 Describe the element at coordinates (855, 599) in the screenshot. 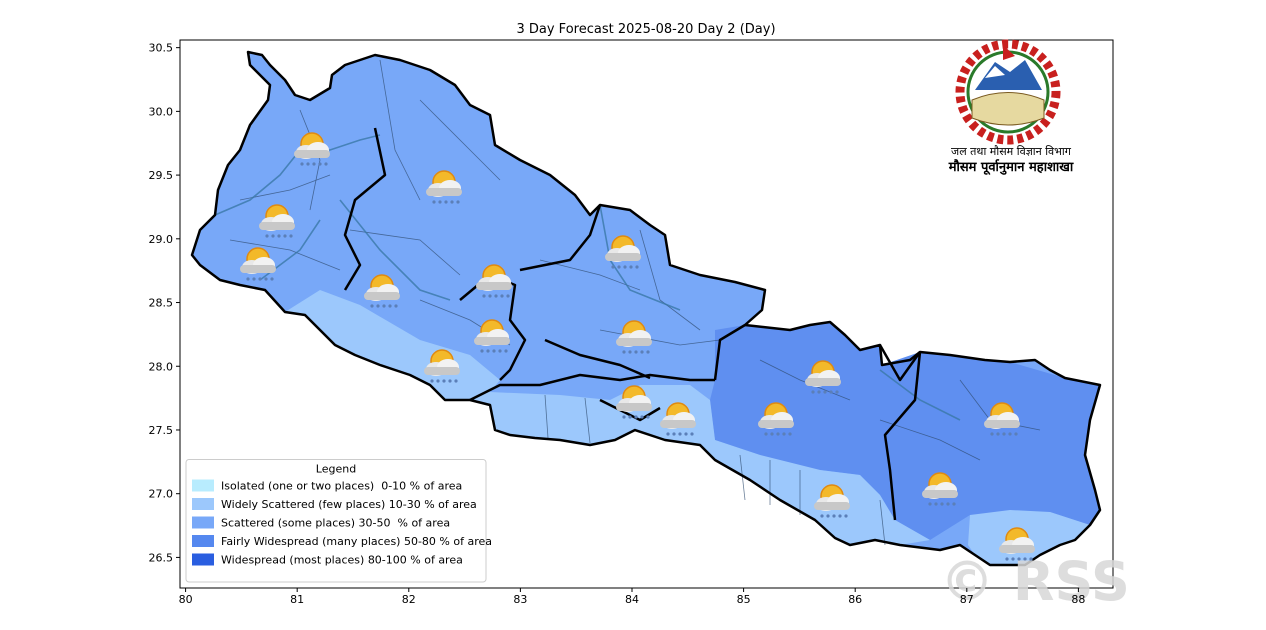

I see `x-tick-label: 86` at that location.